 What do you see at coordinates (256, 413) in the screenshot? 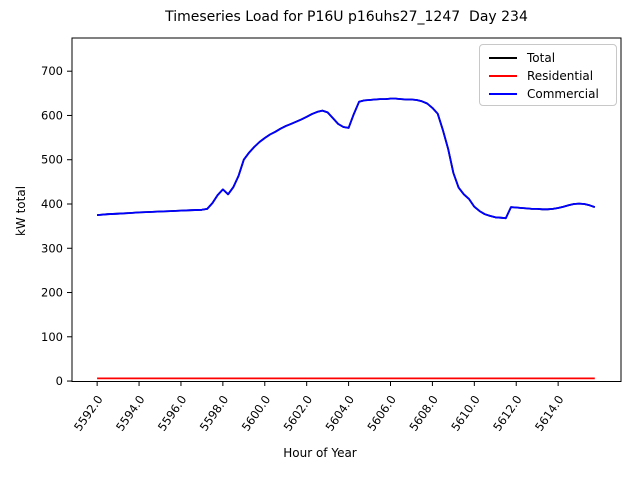
I see `x-axis-tick-label: 5600.0` at bounding box center [256, 413].